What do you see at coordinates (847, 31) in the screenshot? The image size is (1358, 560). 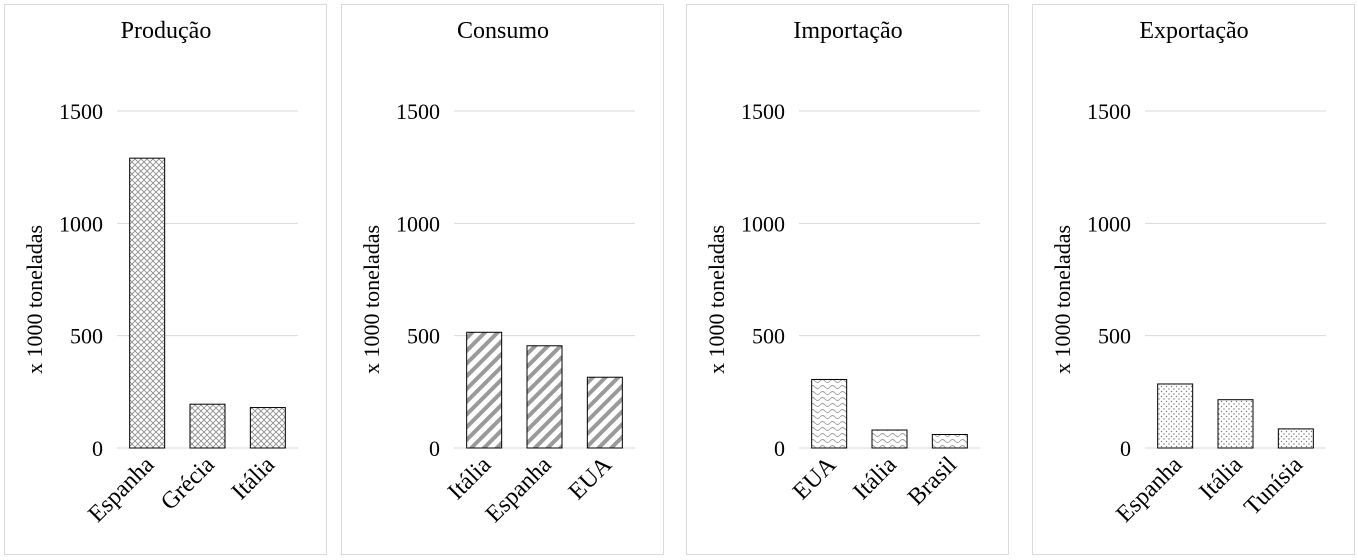 I see `chart-title: Importação` at bounding box center [847, 31].